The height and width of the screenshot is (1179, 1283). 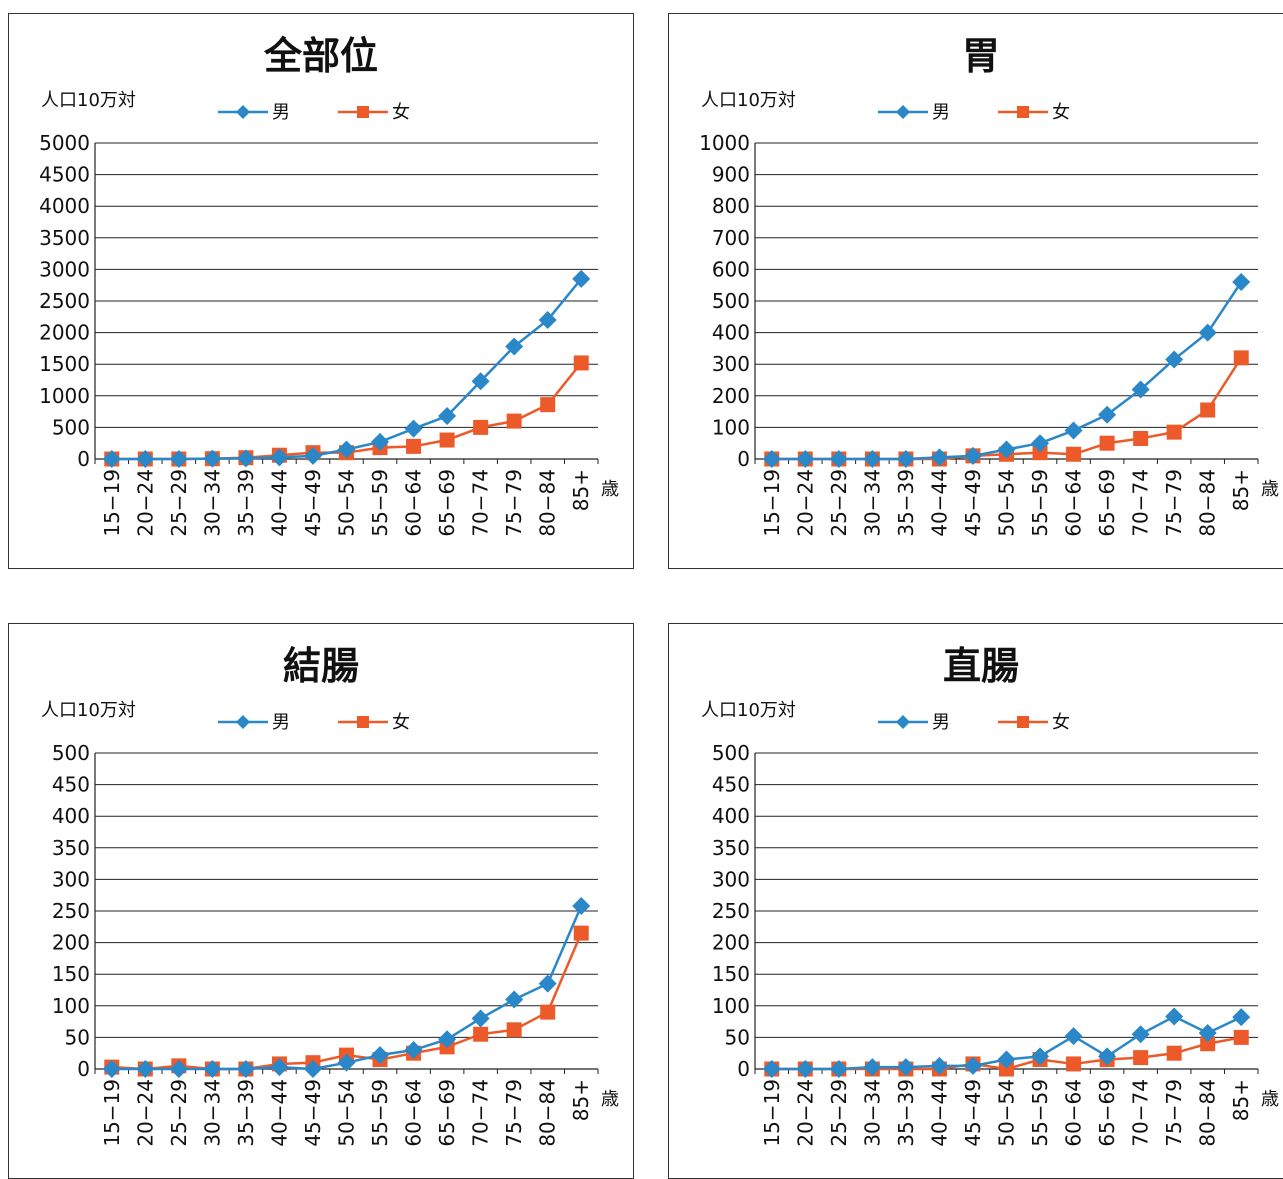 I want to click on chart-title: 全部位, so click(x=320, y=56).